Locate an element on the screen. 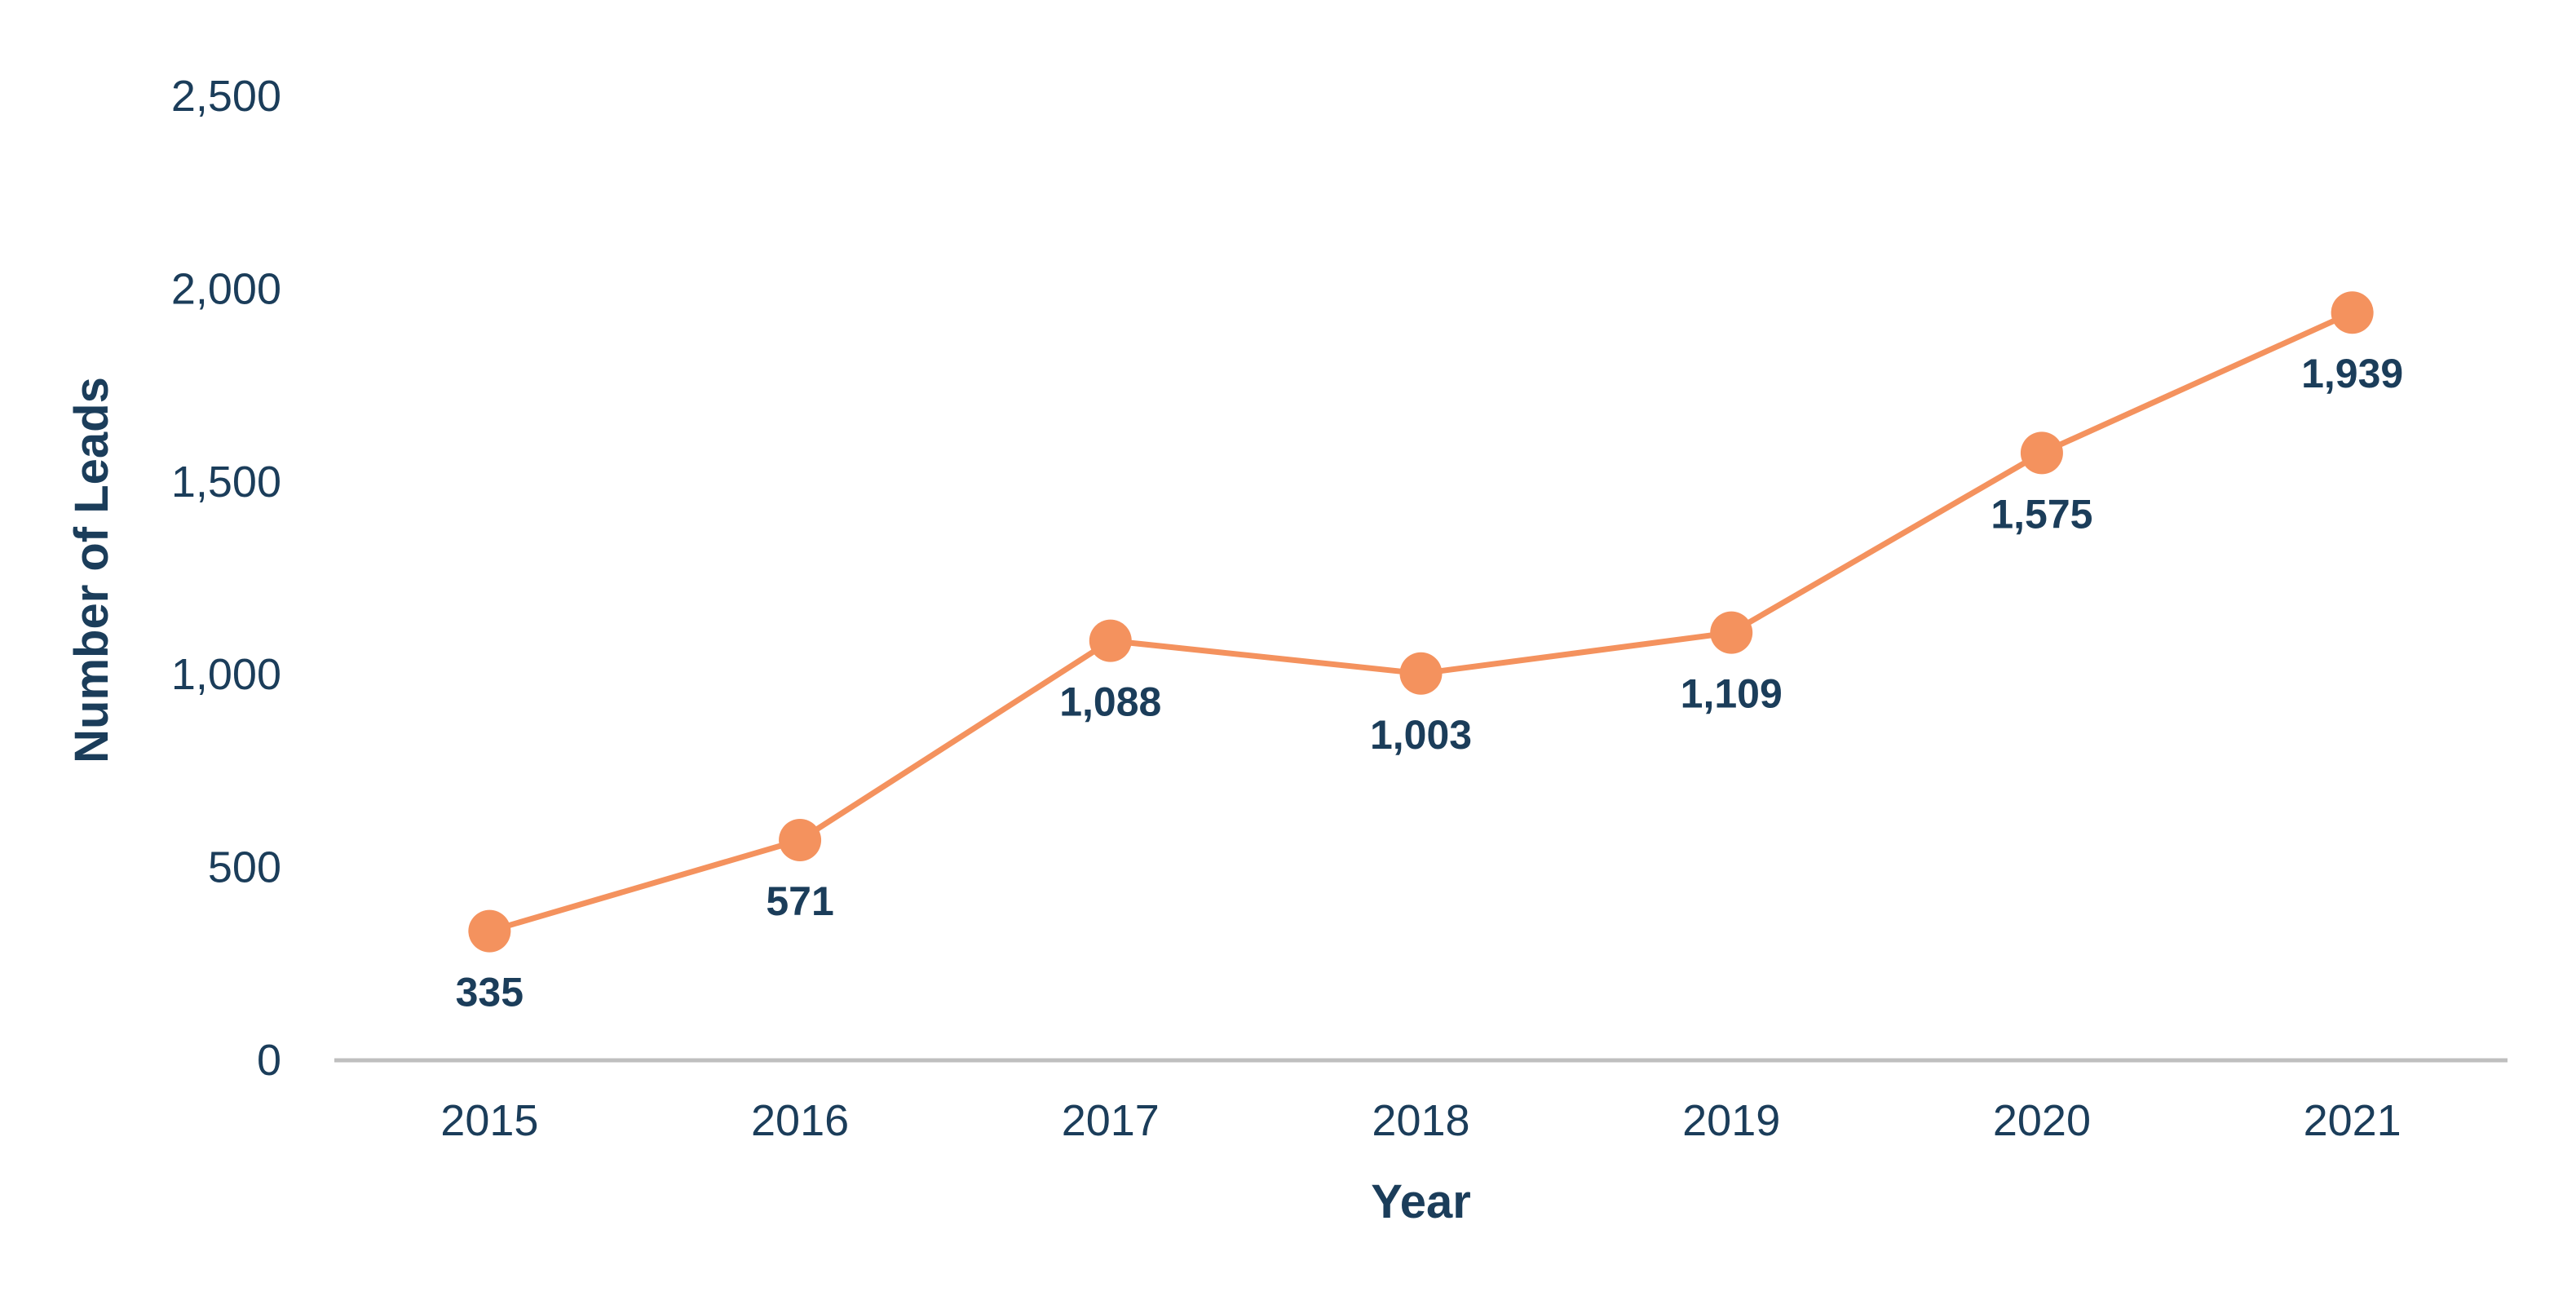 Image resolution: width=2576 pixels, height=1296 pixels. y-tick-label: 500 is located at coordinates (244, 868).